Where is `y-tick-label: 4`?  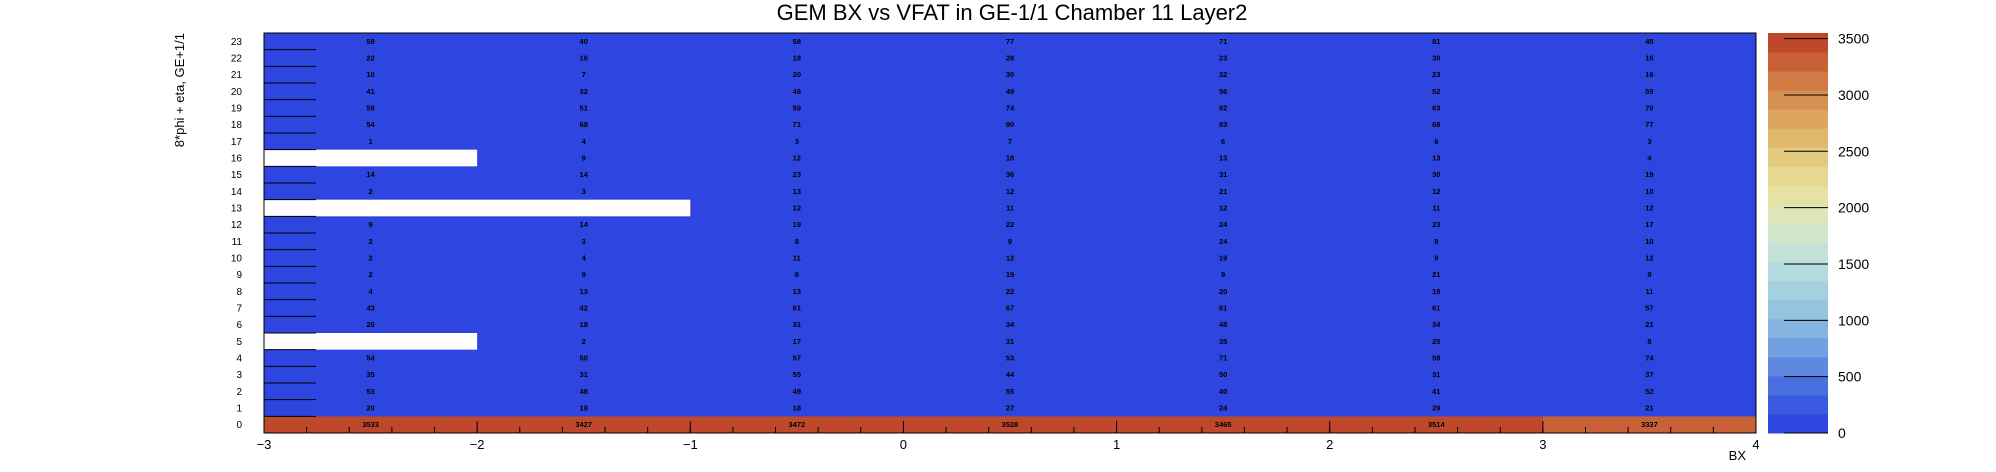 y-tick-label: 4 is located at coordinates (239, 359).